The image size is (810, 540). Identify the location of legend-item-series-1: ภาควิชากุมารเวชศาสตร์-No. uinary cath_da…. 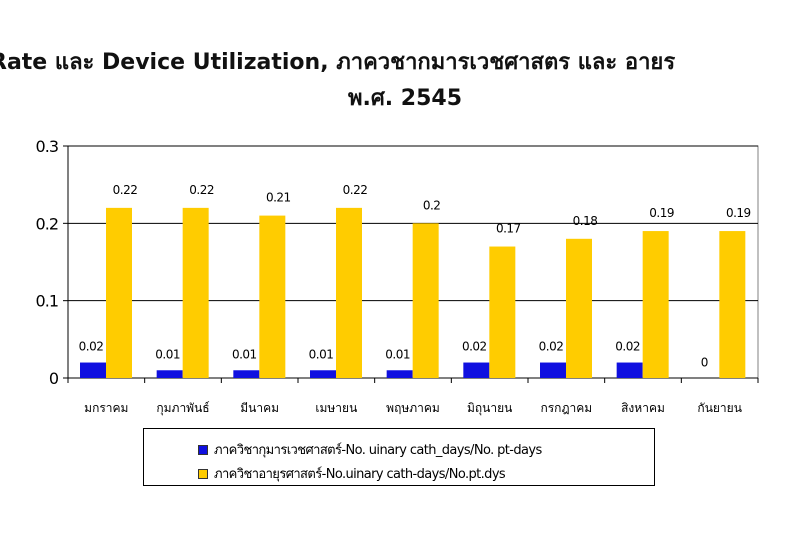
(370, 449).